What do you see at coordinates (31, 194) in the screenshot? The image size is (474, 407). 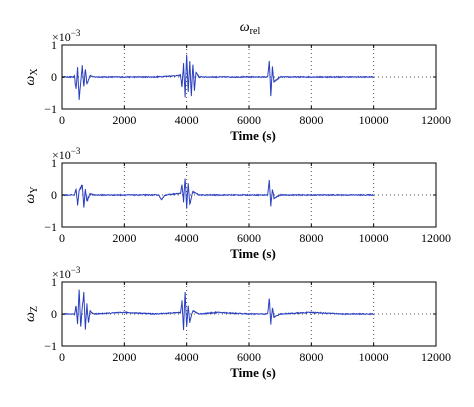 I see `y-axis-label: ωY` at bounding box center [31, 194].